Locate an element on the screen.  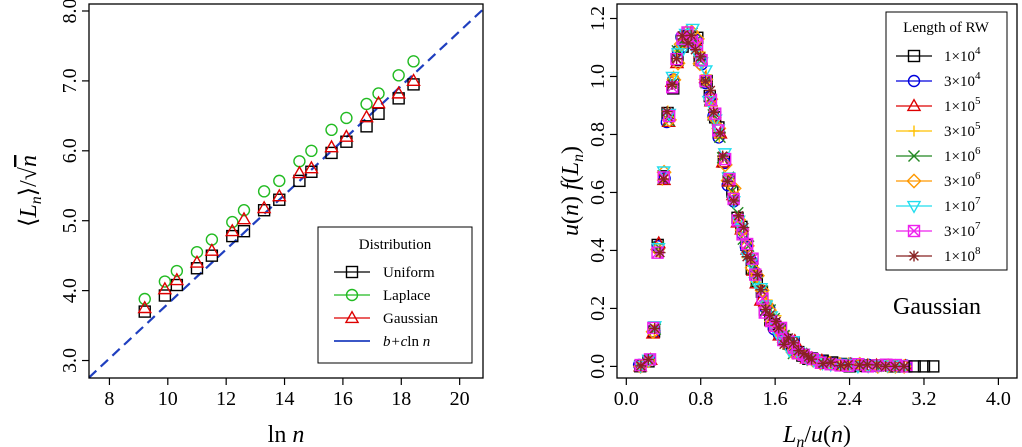
y-tick-label: 0.0 is located at coordinates (598, 366).